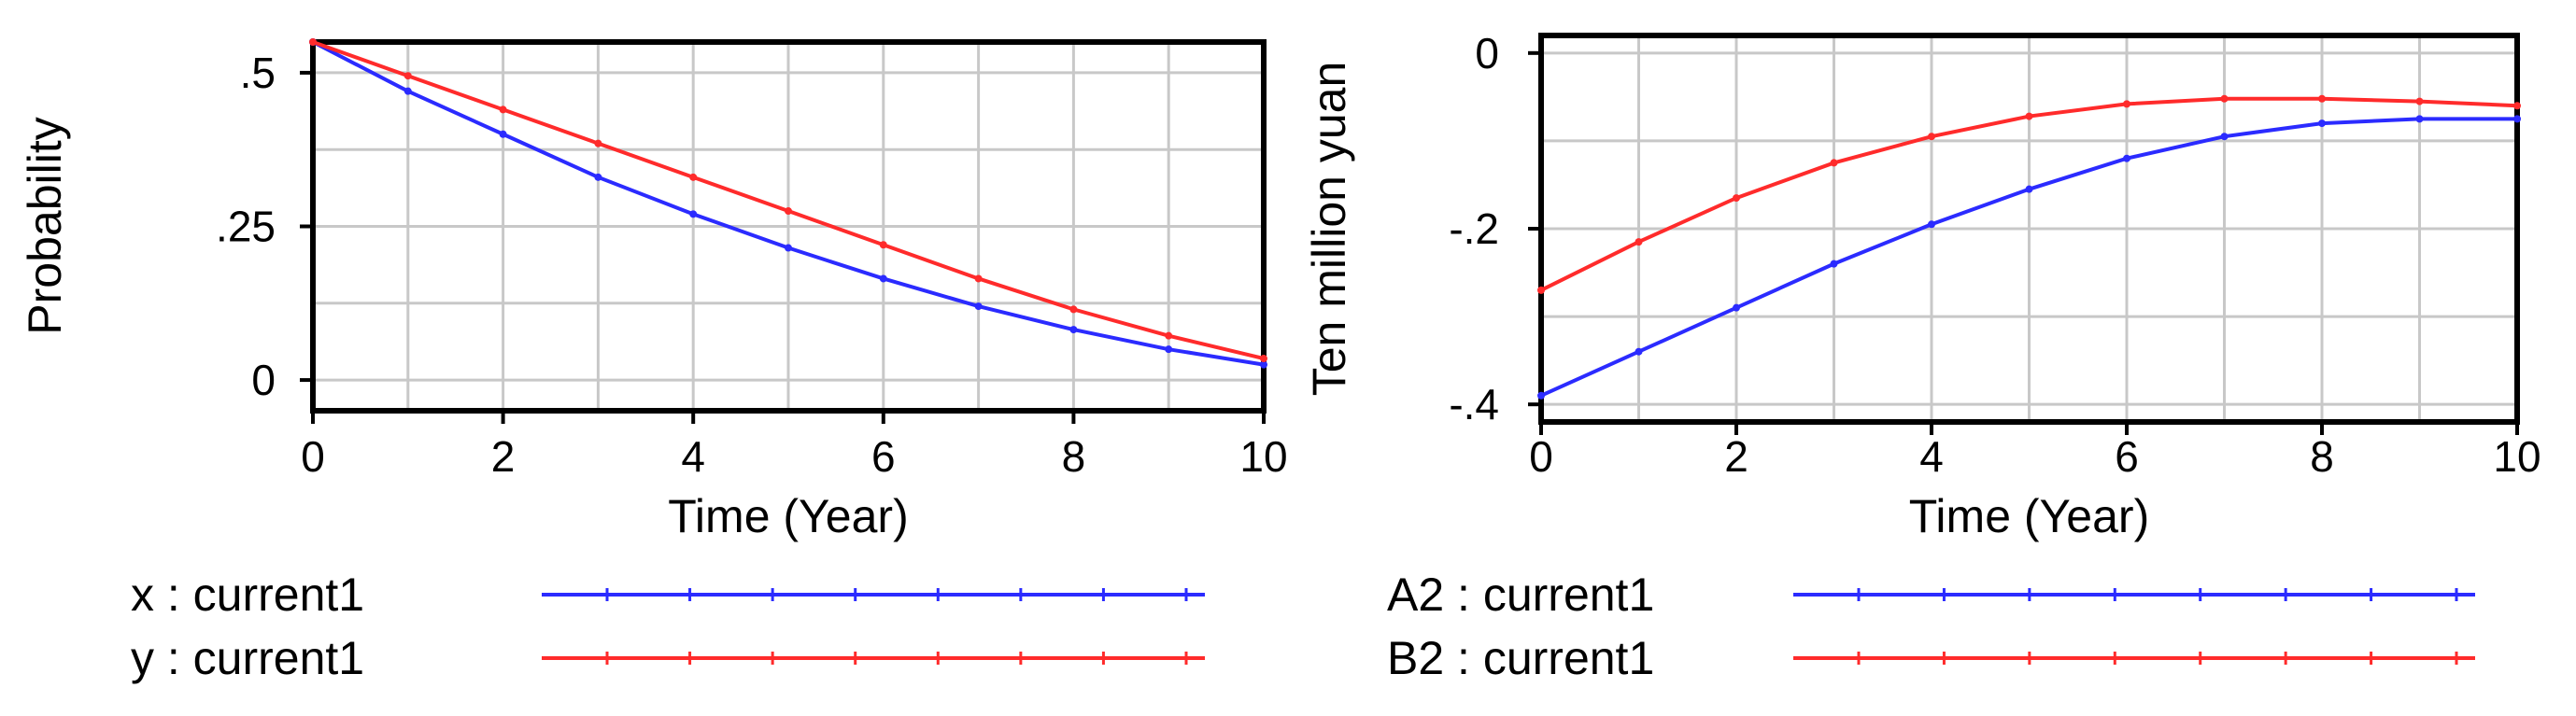 This screenshot has width=2576, height=716. What do you see at coordinates (503, 456) in the screenshot?
I see `chart1-x-tick-label: 2` at bounding box center [503, 456].